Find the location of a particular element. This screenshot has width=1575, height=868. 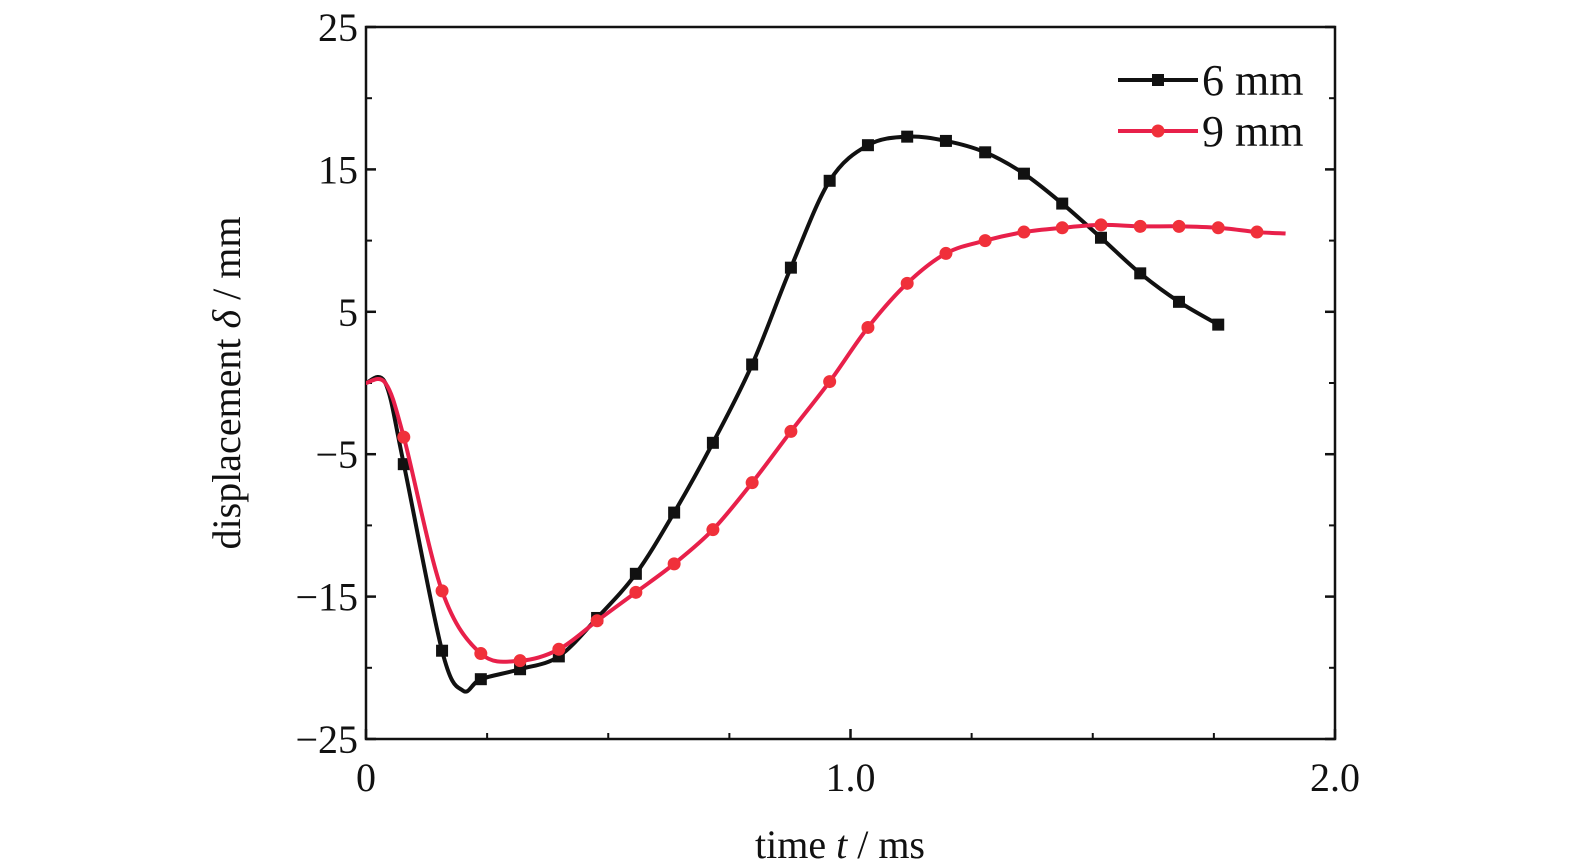

legend-item: 9 mm is located at coordinates (1210, 131).